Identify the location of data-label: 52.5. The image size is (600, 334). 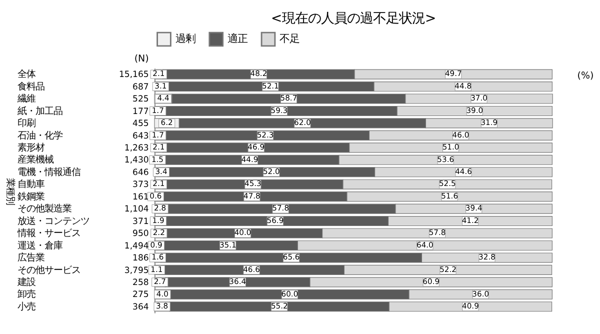
(447, 183).